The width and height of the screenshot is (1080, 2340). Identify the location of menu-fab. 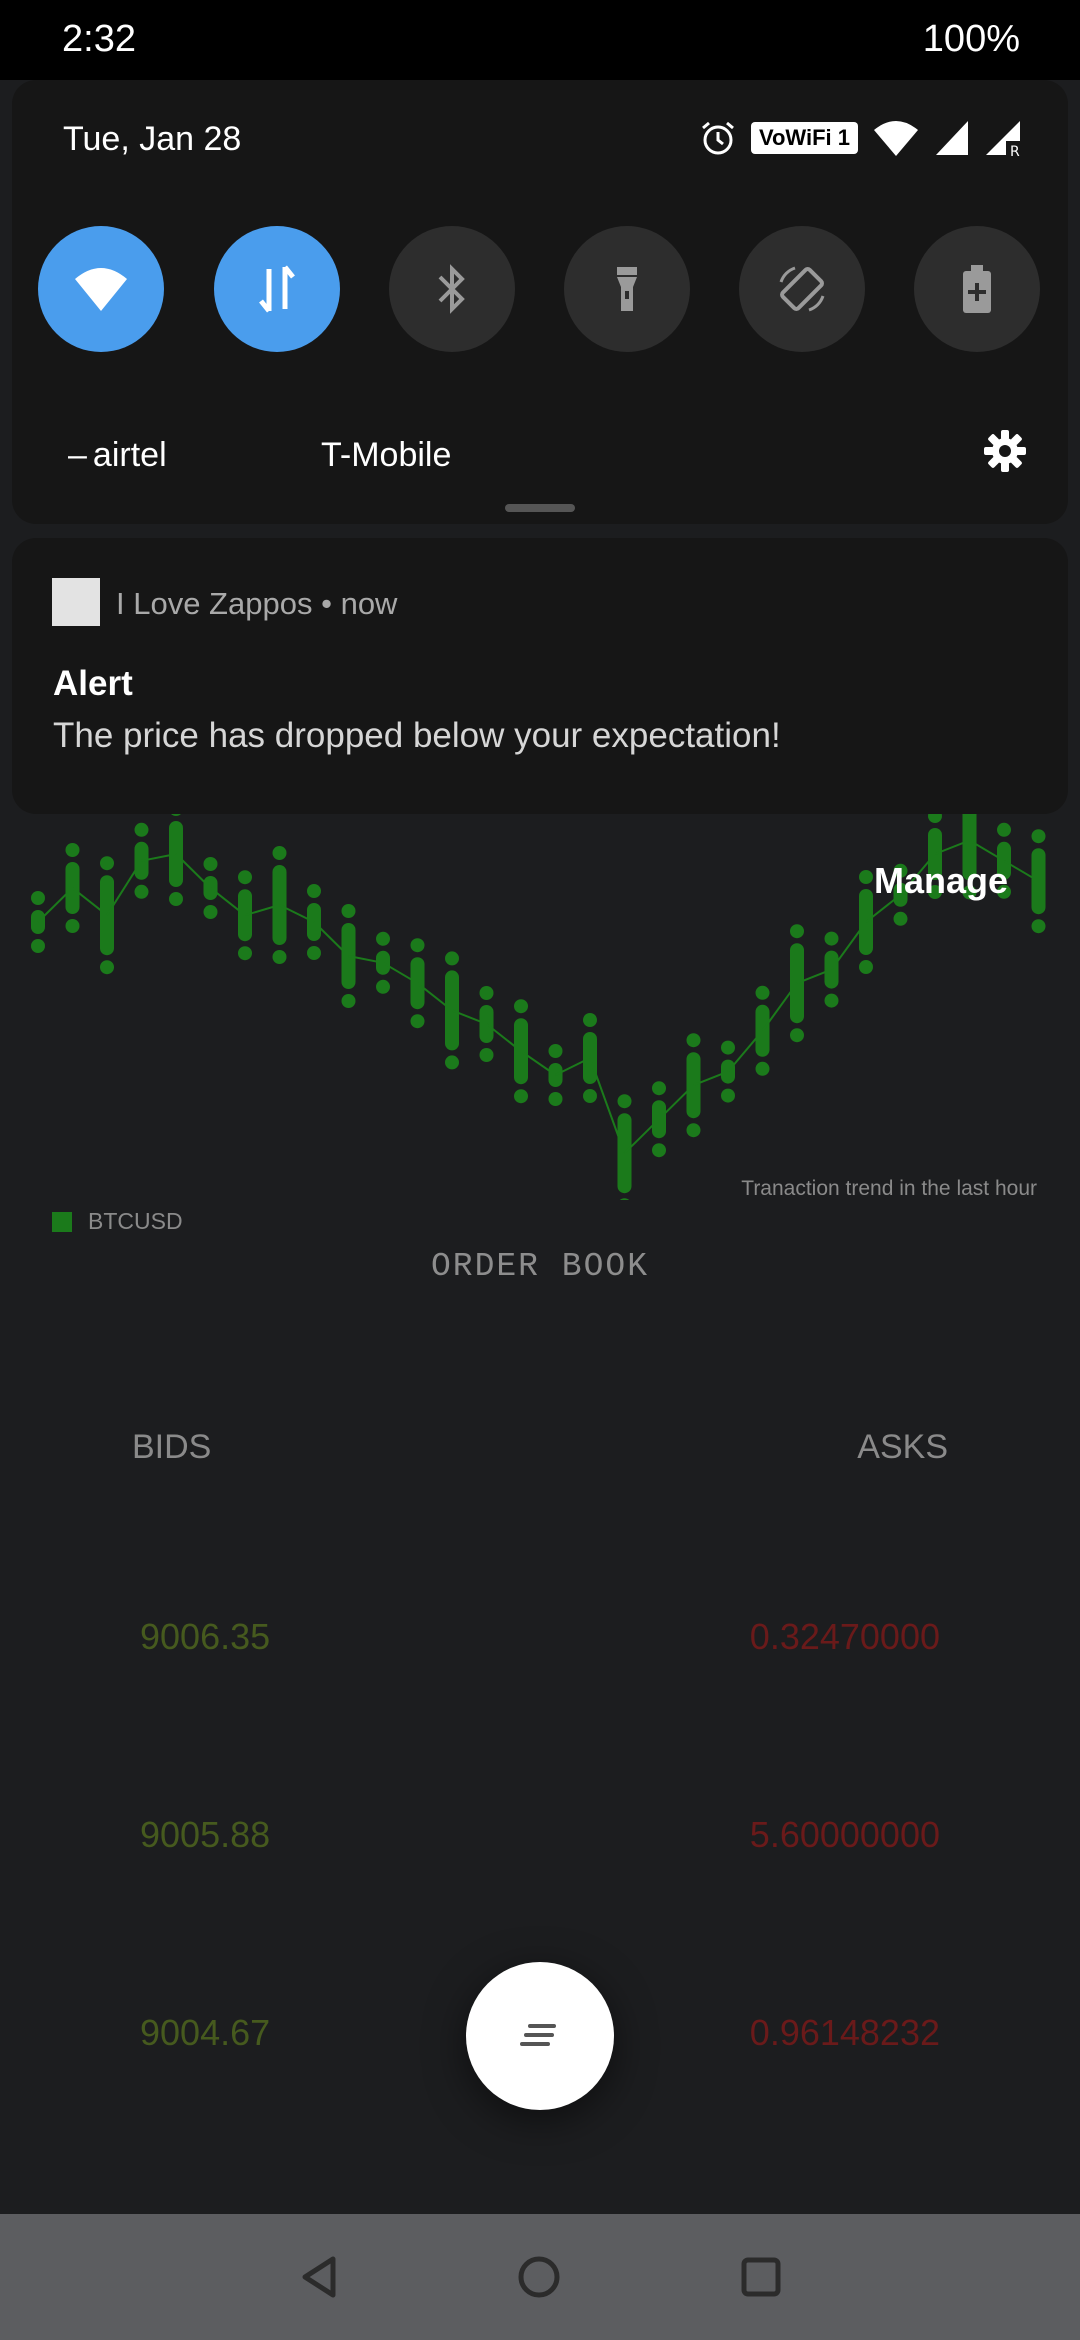
(540, 2036).